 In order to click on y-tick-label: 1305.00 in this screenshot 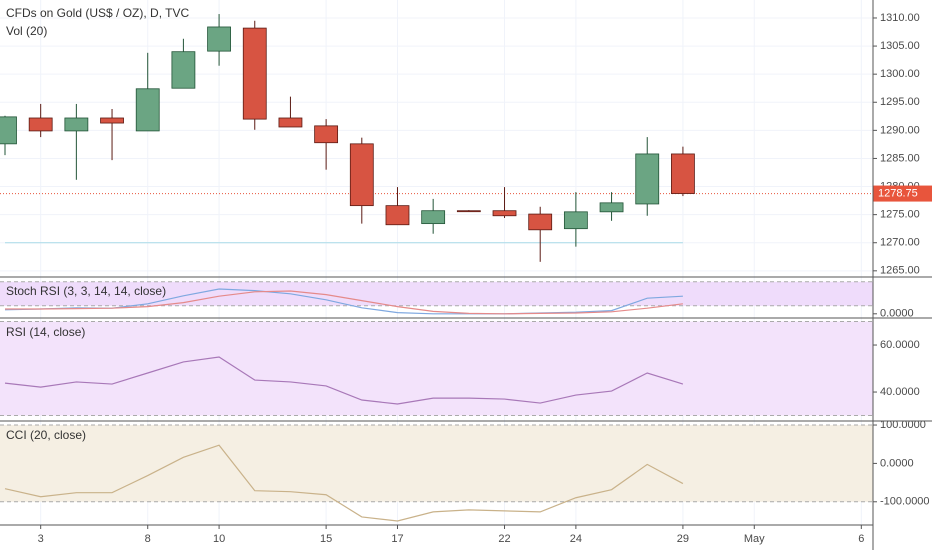, I will do `click(900, 46)`.